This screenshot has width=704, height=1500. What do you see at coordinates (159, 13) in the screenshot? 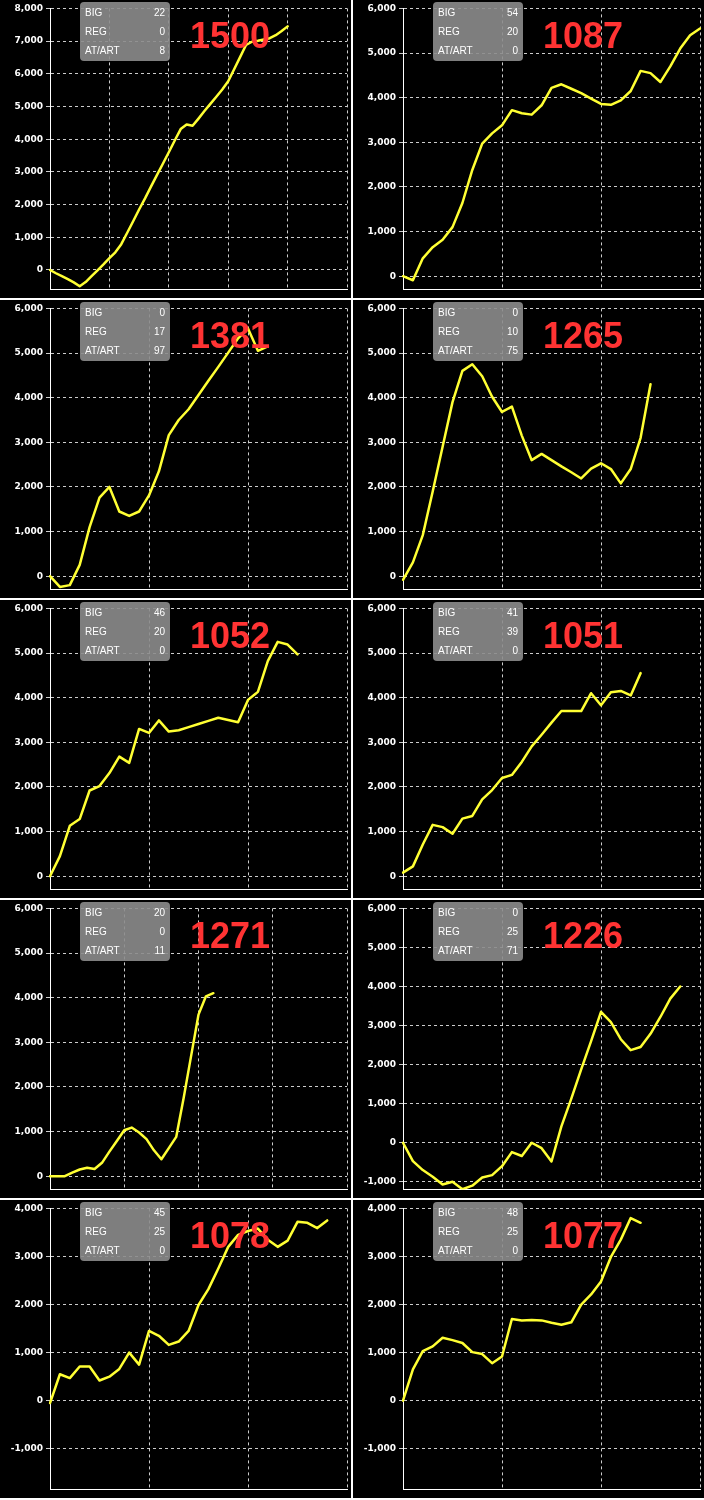
I see `annotation: 22` at bounding box center [159, 13].